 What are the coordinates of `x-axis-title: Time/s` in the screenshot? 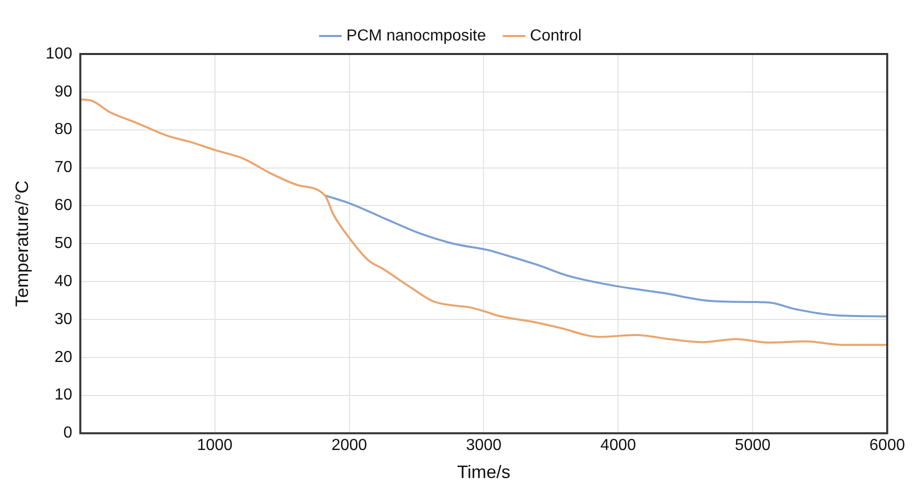 It's located at (483, 472).